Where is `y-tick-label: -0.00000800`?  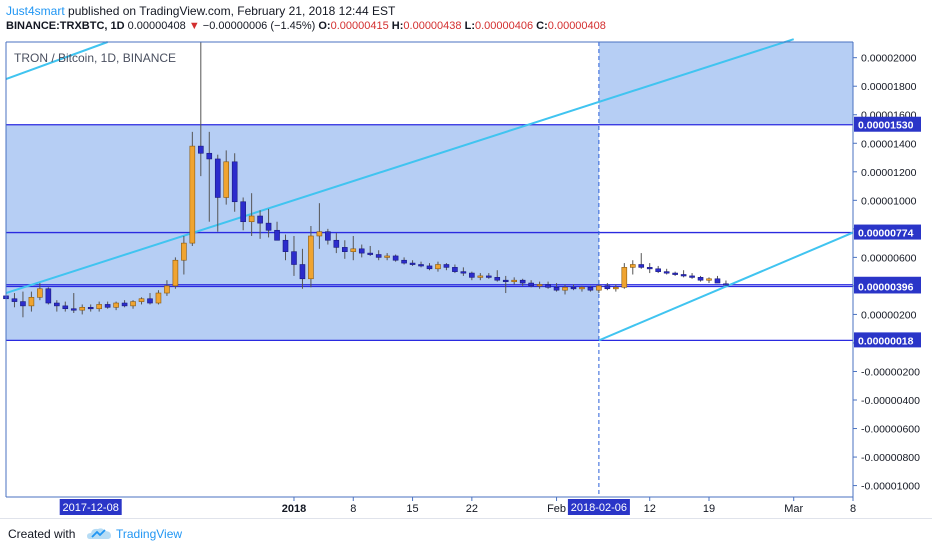 y-tick-label: -0.00000800 is located at coordinates (890, 458).